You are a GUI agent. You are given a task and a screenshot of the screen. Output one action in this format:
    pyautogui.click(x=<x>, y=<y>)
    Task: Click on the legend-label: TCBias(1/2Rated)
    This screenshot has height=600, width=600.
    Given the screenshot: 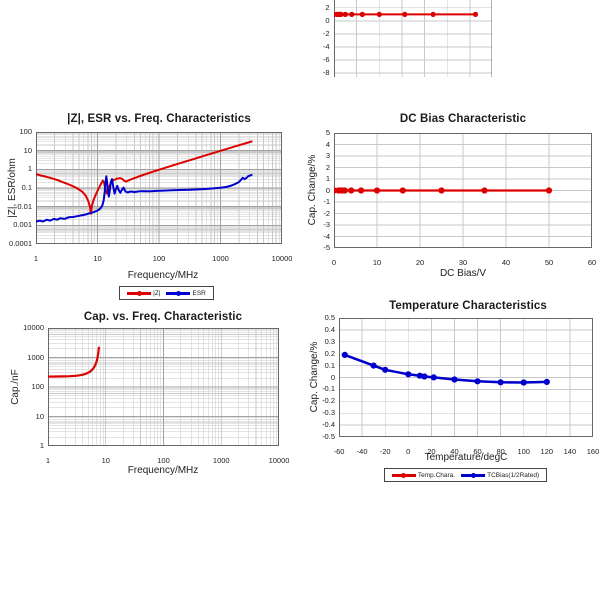 What is the action you would take?
    pyautogui.click(x=513, y=475)
    